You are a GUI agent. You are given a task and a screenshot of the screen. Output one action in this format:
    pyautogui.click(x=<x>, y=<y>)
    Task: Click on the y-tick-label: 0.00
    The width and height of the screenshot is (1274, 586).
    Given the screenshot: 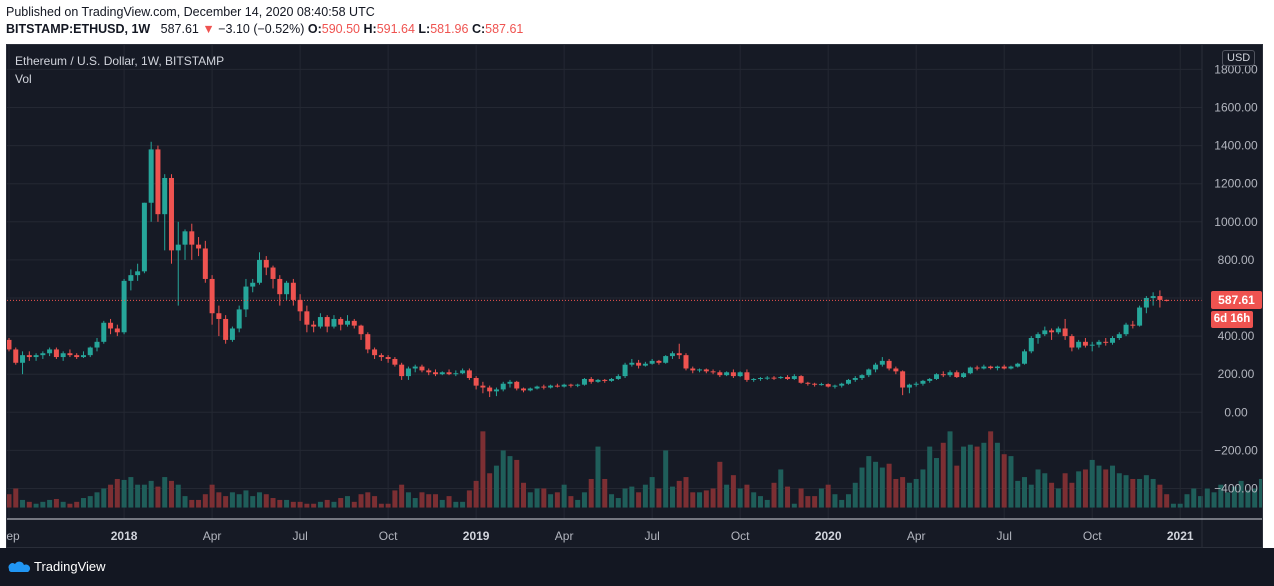 What is the action you would take?
    pyautogui.click(x=1236, y=412)
    